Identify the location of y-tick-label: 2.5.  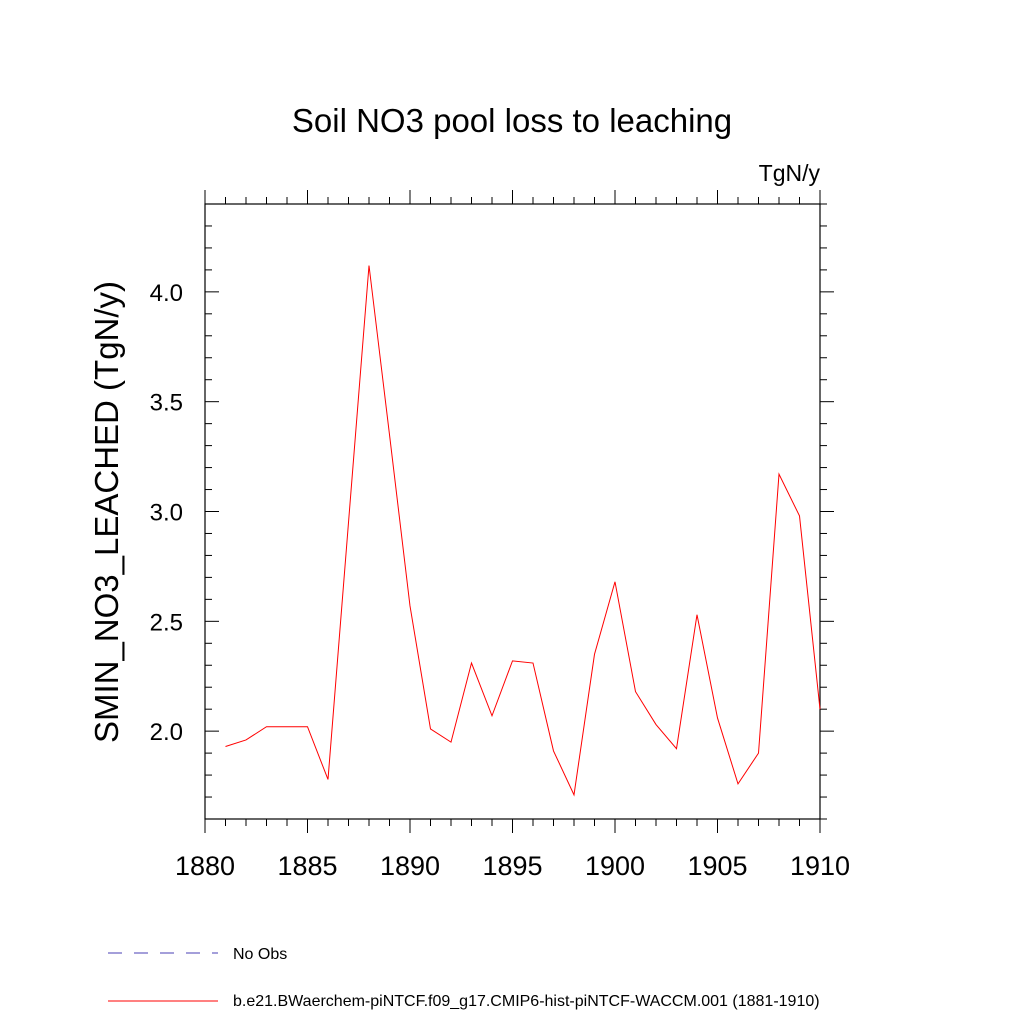
(166, 622).